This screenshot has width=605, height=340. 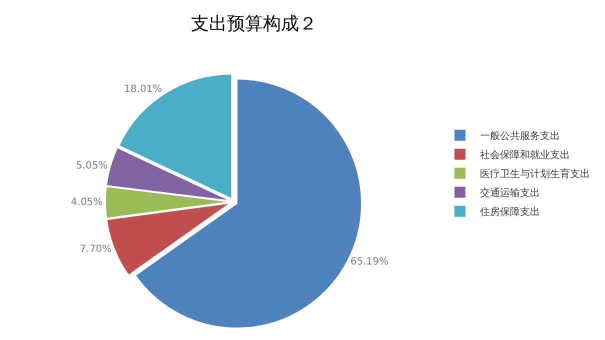 I want to click on legend-label: 社会保障和就业支出, so click(x=525, y=155).